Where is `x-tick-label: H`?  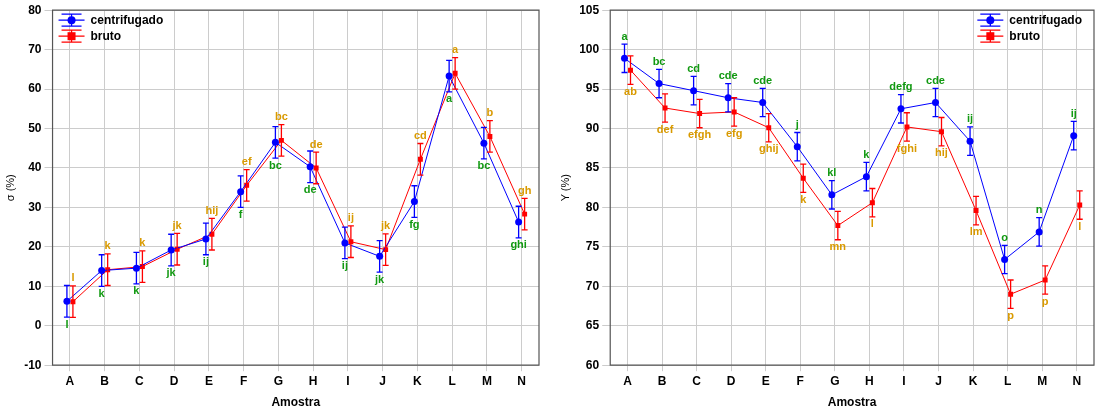
x-tick-label: H is located at coordinates (869, 380).